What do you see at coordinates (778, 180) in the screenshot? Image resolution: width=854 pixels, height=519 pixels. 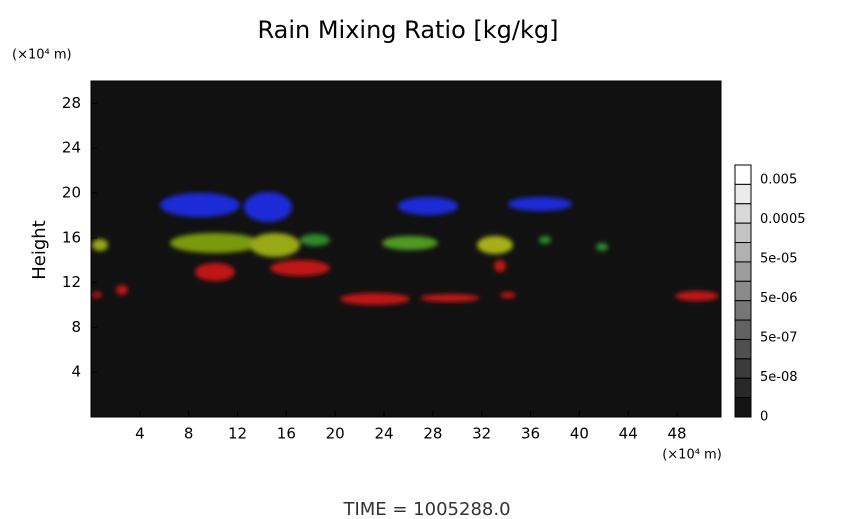 I see `colorbar-label: 0.005` at bounding box center [778, 180].